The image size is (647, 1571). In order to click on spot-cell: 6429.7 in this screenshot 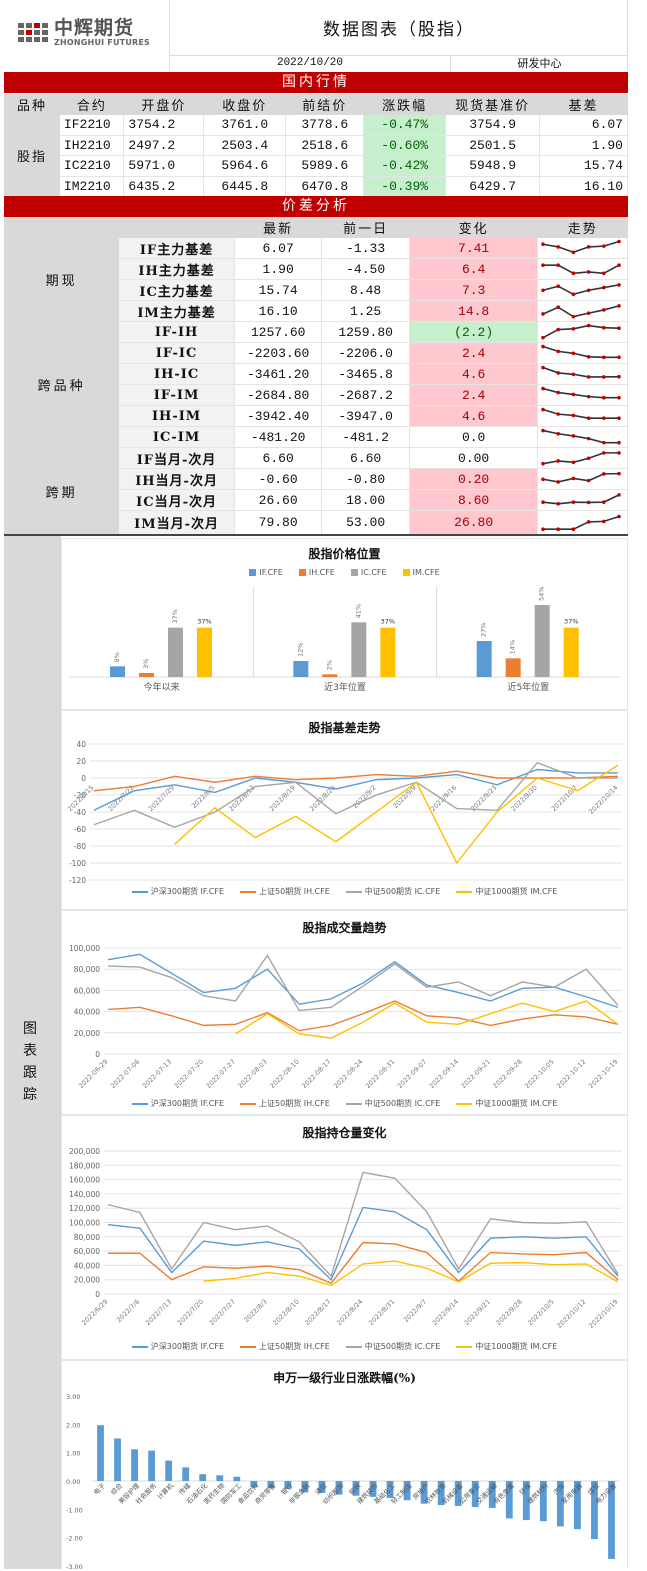, I will do `click(493, 186)`.